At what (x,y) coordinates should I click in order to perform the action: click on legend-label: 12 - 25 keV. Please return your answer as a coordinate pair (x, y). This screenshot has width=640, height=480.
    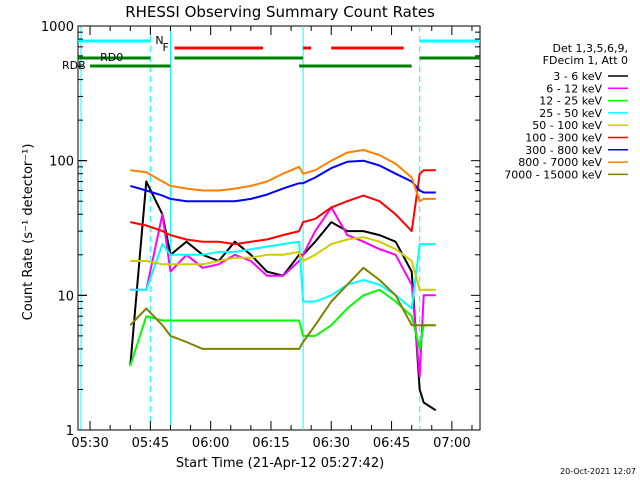
    Looking at the image, I should click on (570, 101).